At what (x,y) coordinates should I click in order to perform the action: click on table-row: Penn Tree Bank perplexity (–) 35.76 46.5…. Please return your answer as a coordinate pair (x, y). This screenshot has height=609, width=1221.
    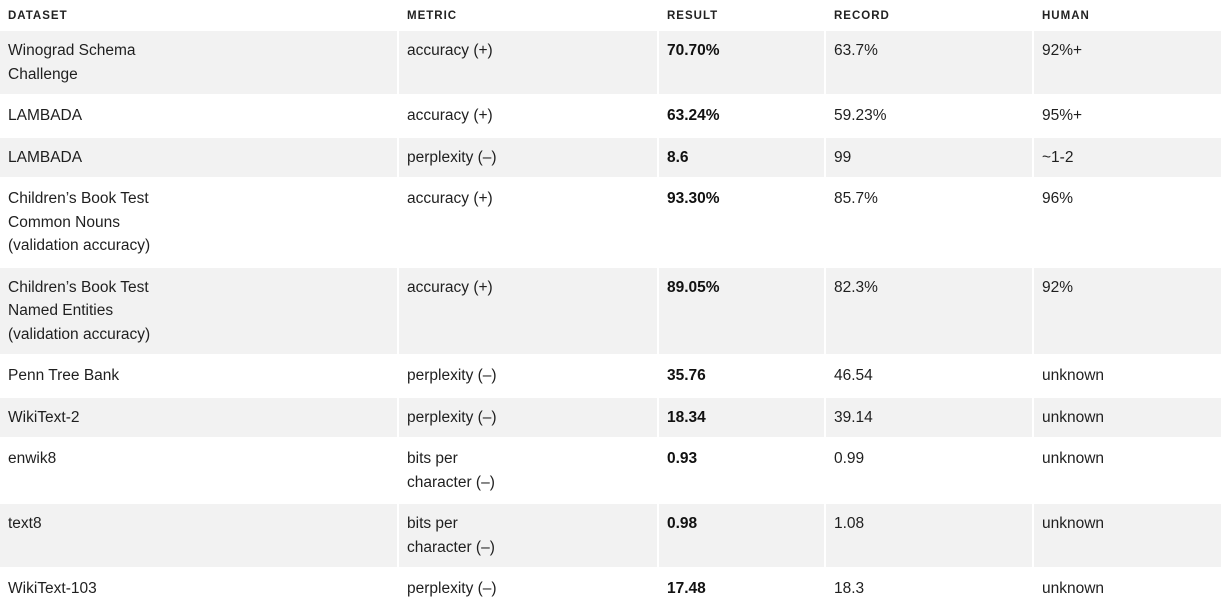
    Looking at the image, I should click on (610, 376).